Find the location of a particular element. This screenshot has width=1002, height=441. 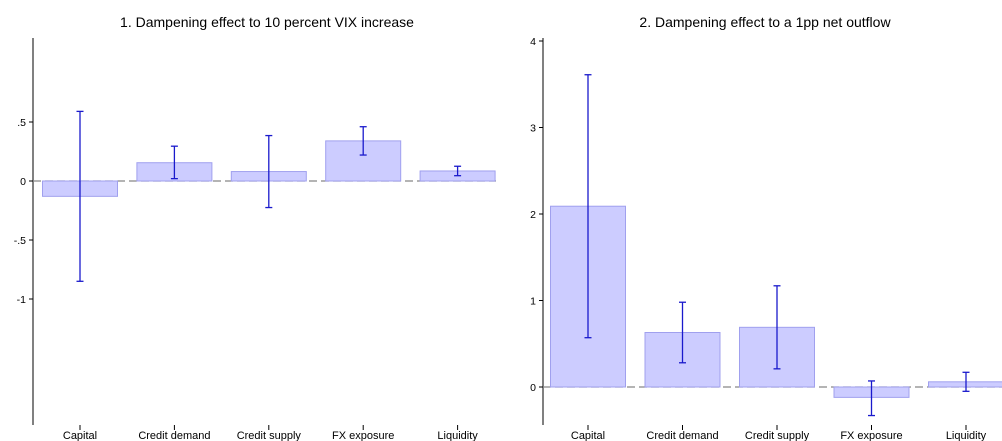

panel-2-y-tick-label-4: 4 is located at coordinates (533, 42).